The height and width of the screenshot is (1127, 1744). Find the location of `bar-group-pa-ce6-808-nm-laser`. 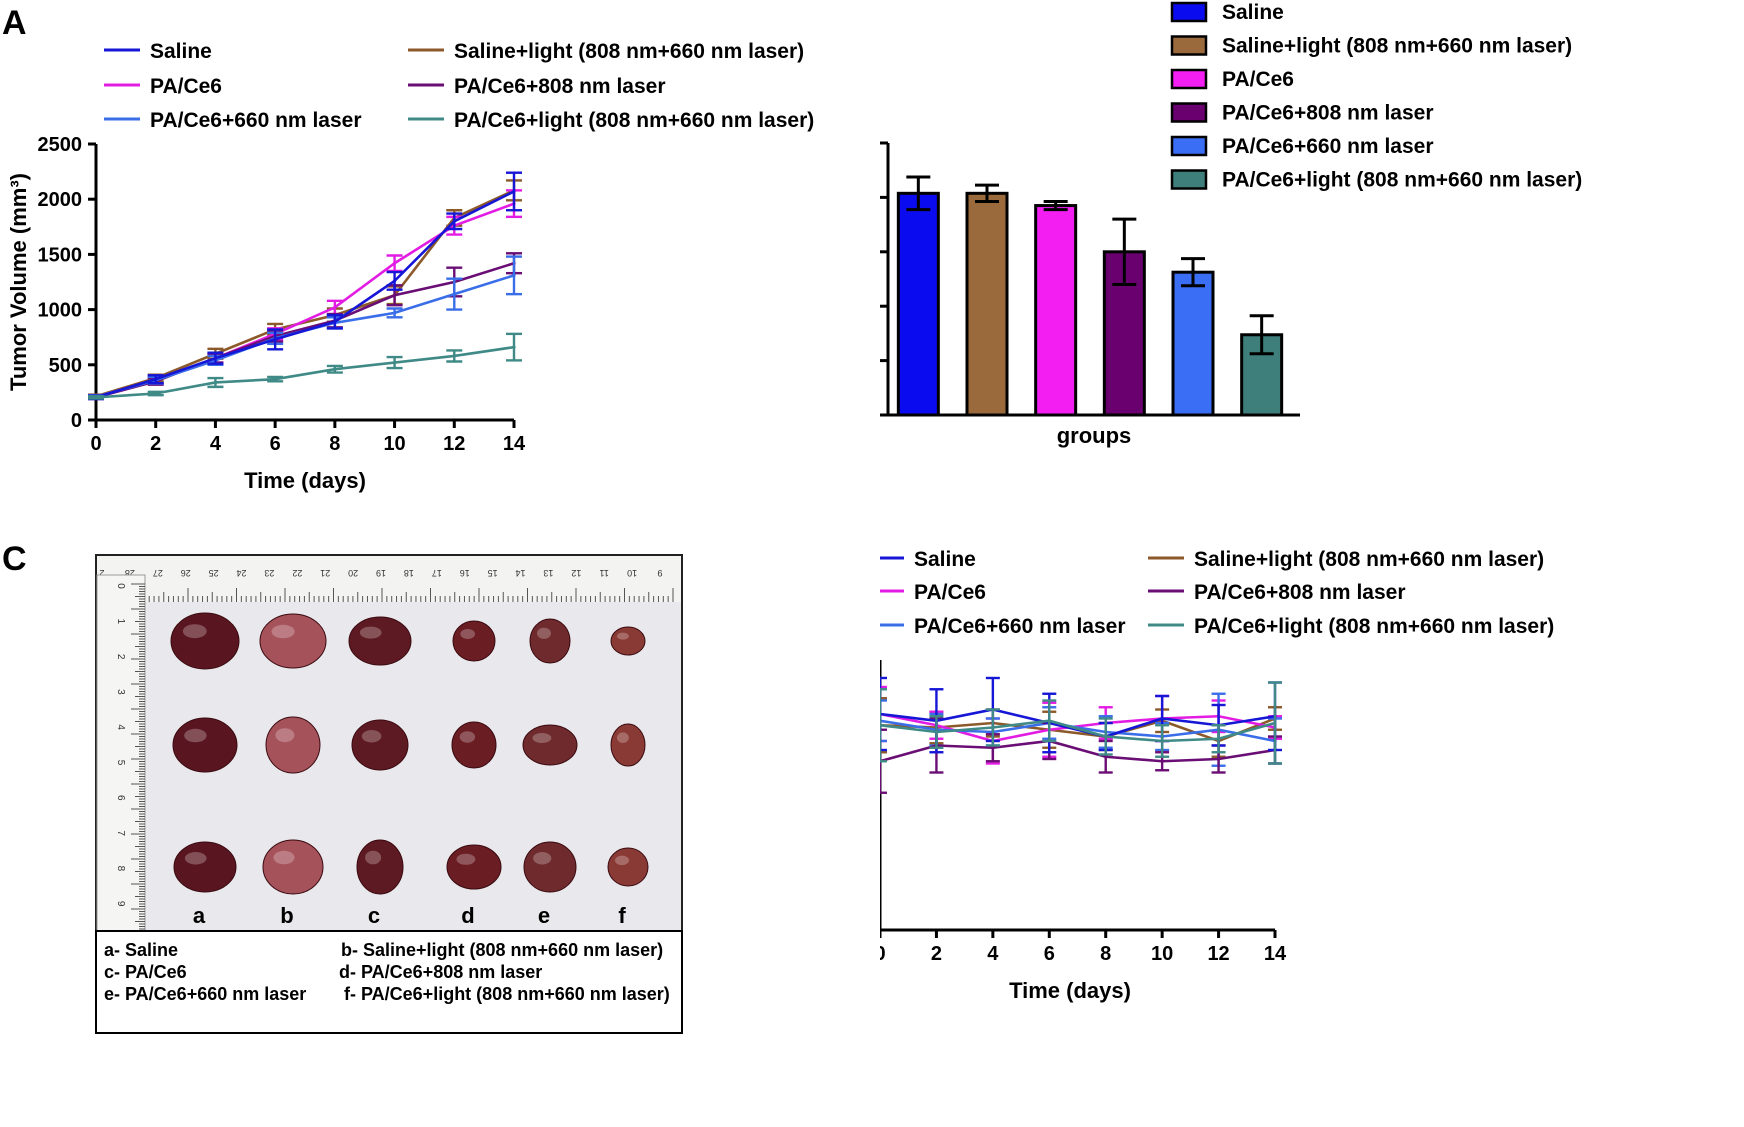

bar-group-pa-ce6-808-nm-laser is located at coordinates (1124, 317).